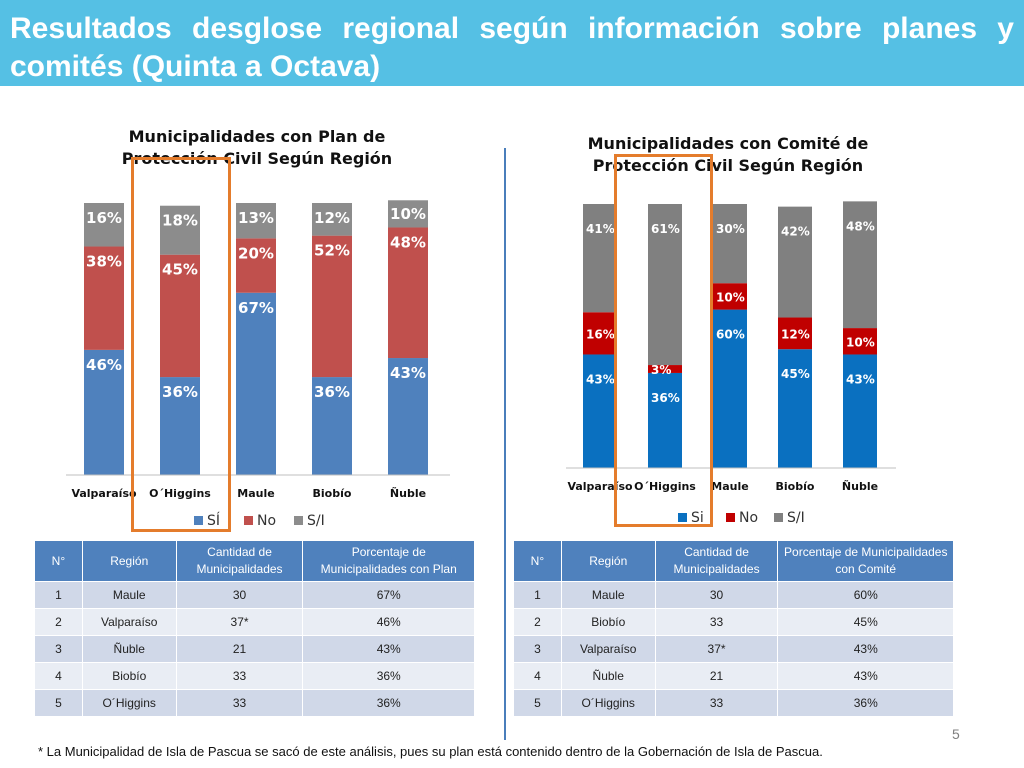 This screenshot has height=768, width=1024. Describe the element at coordinates (332, 493) in the screenshot. I see `plan-tick-label-biobio: Biobío` at that location.